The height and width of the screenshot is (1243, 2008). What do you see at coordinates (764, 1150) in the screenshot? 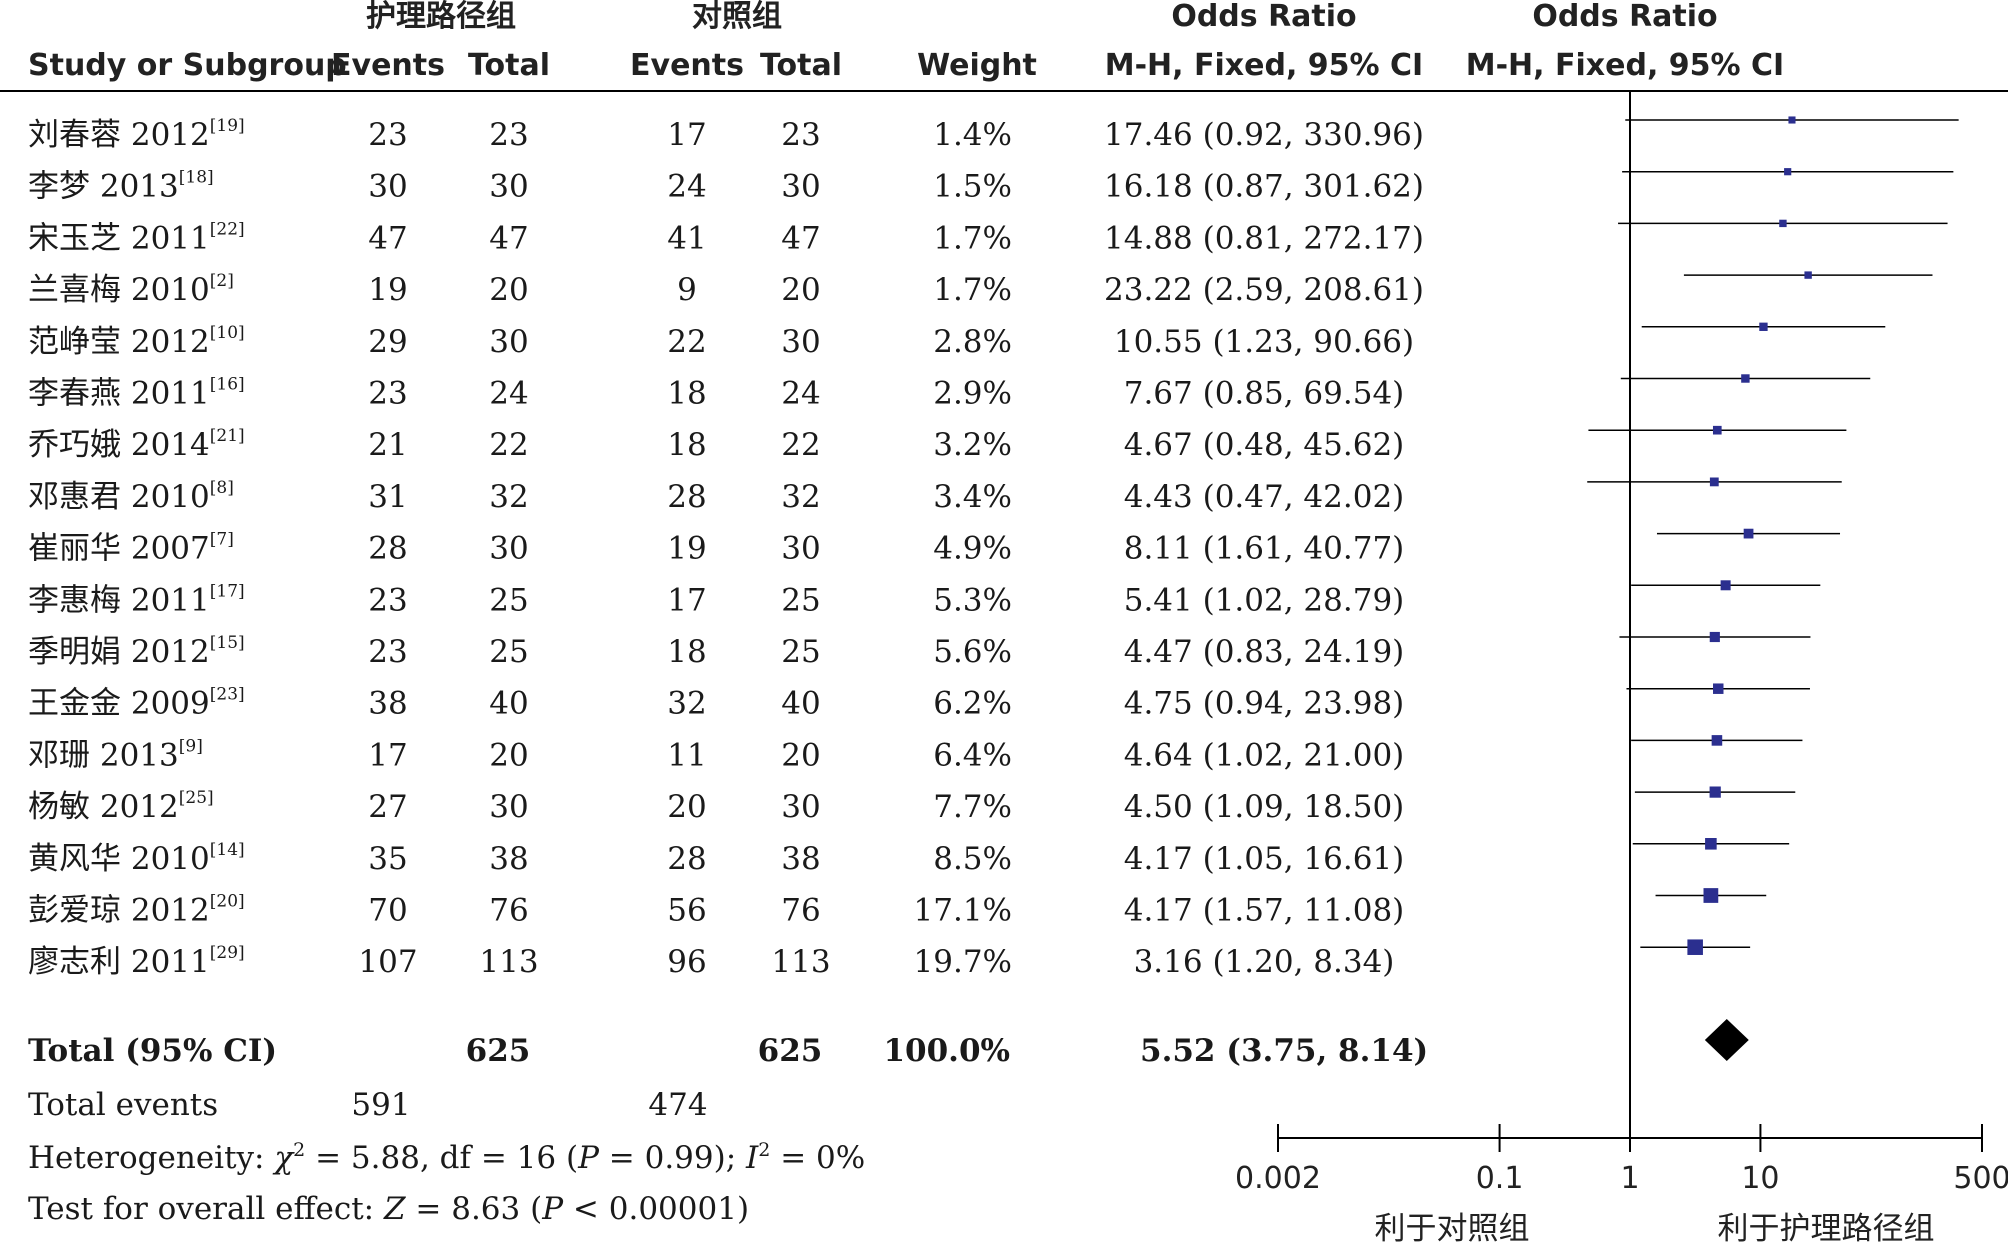
I see `heterogeneity-i-sq: 2` at bounding box center [764, 1150].